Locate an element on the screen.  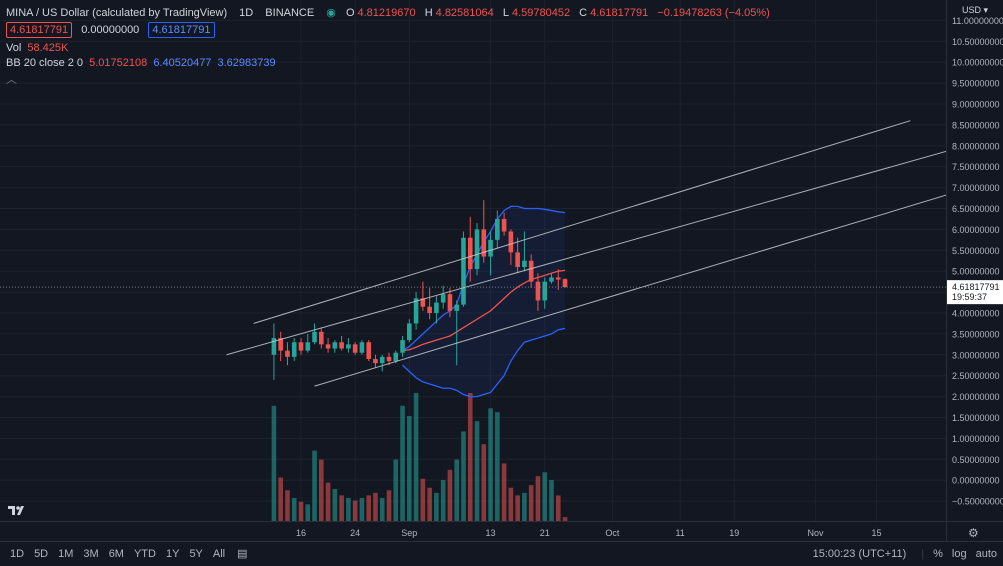
percent-scale-toggle: % is located at coordinates (938, 554).